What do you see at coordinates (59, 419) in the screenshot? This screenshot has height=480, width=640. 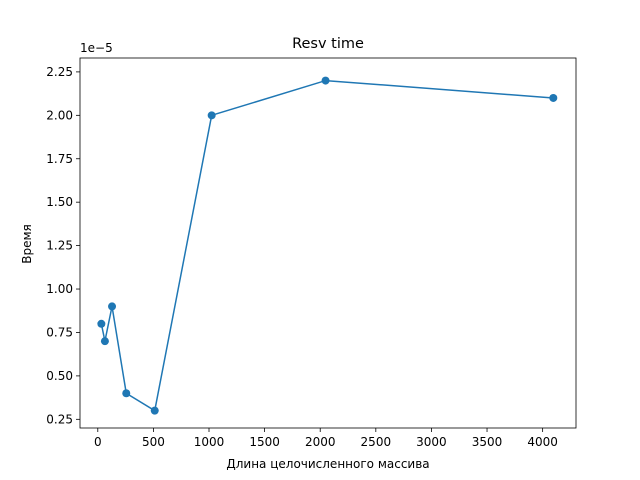 I see `y-tick-label: 0.25` at bounding box center [59, 419].